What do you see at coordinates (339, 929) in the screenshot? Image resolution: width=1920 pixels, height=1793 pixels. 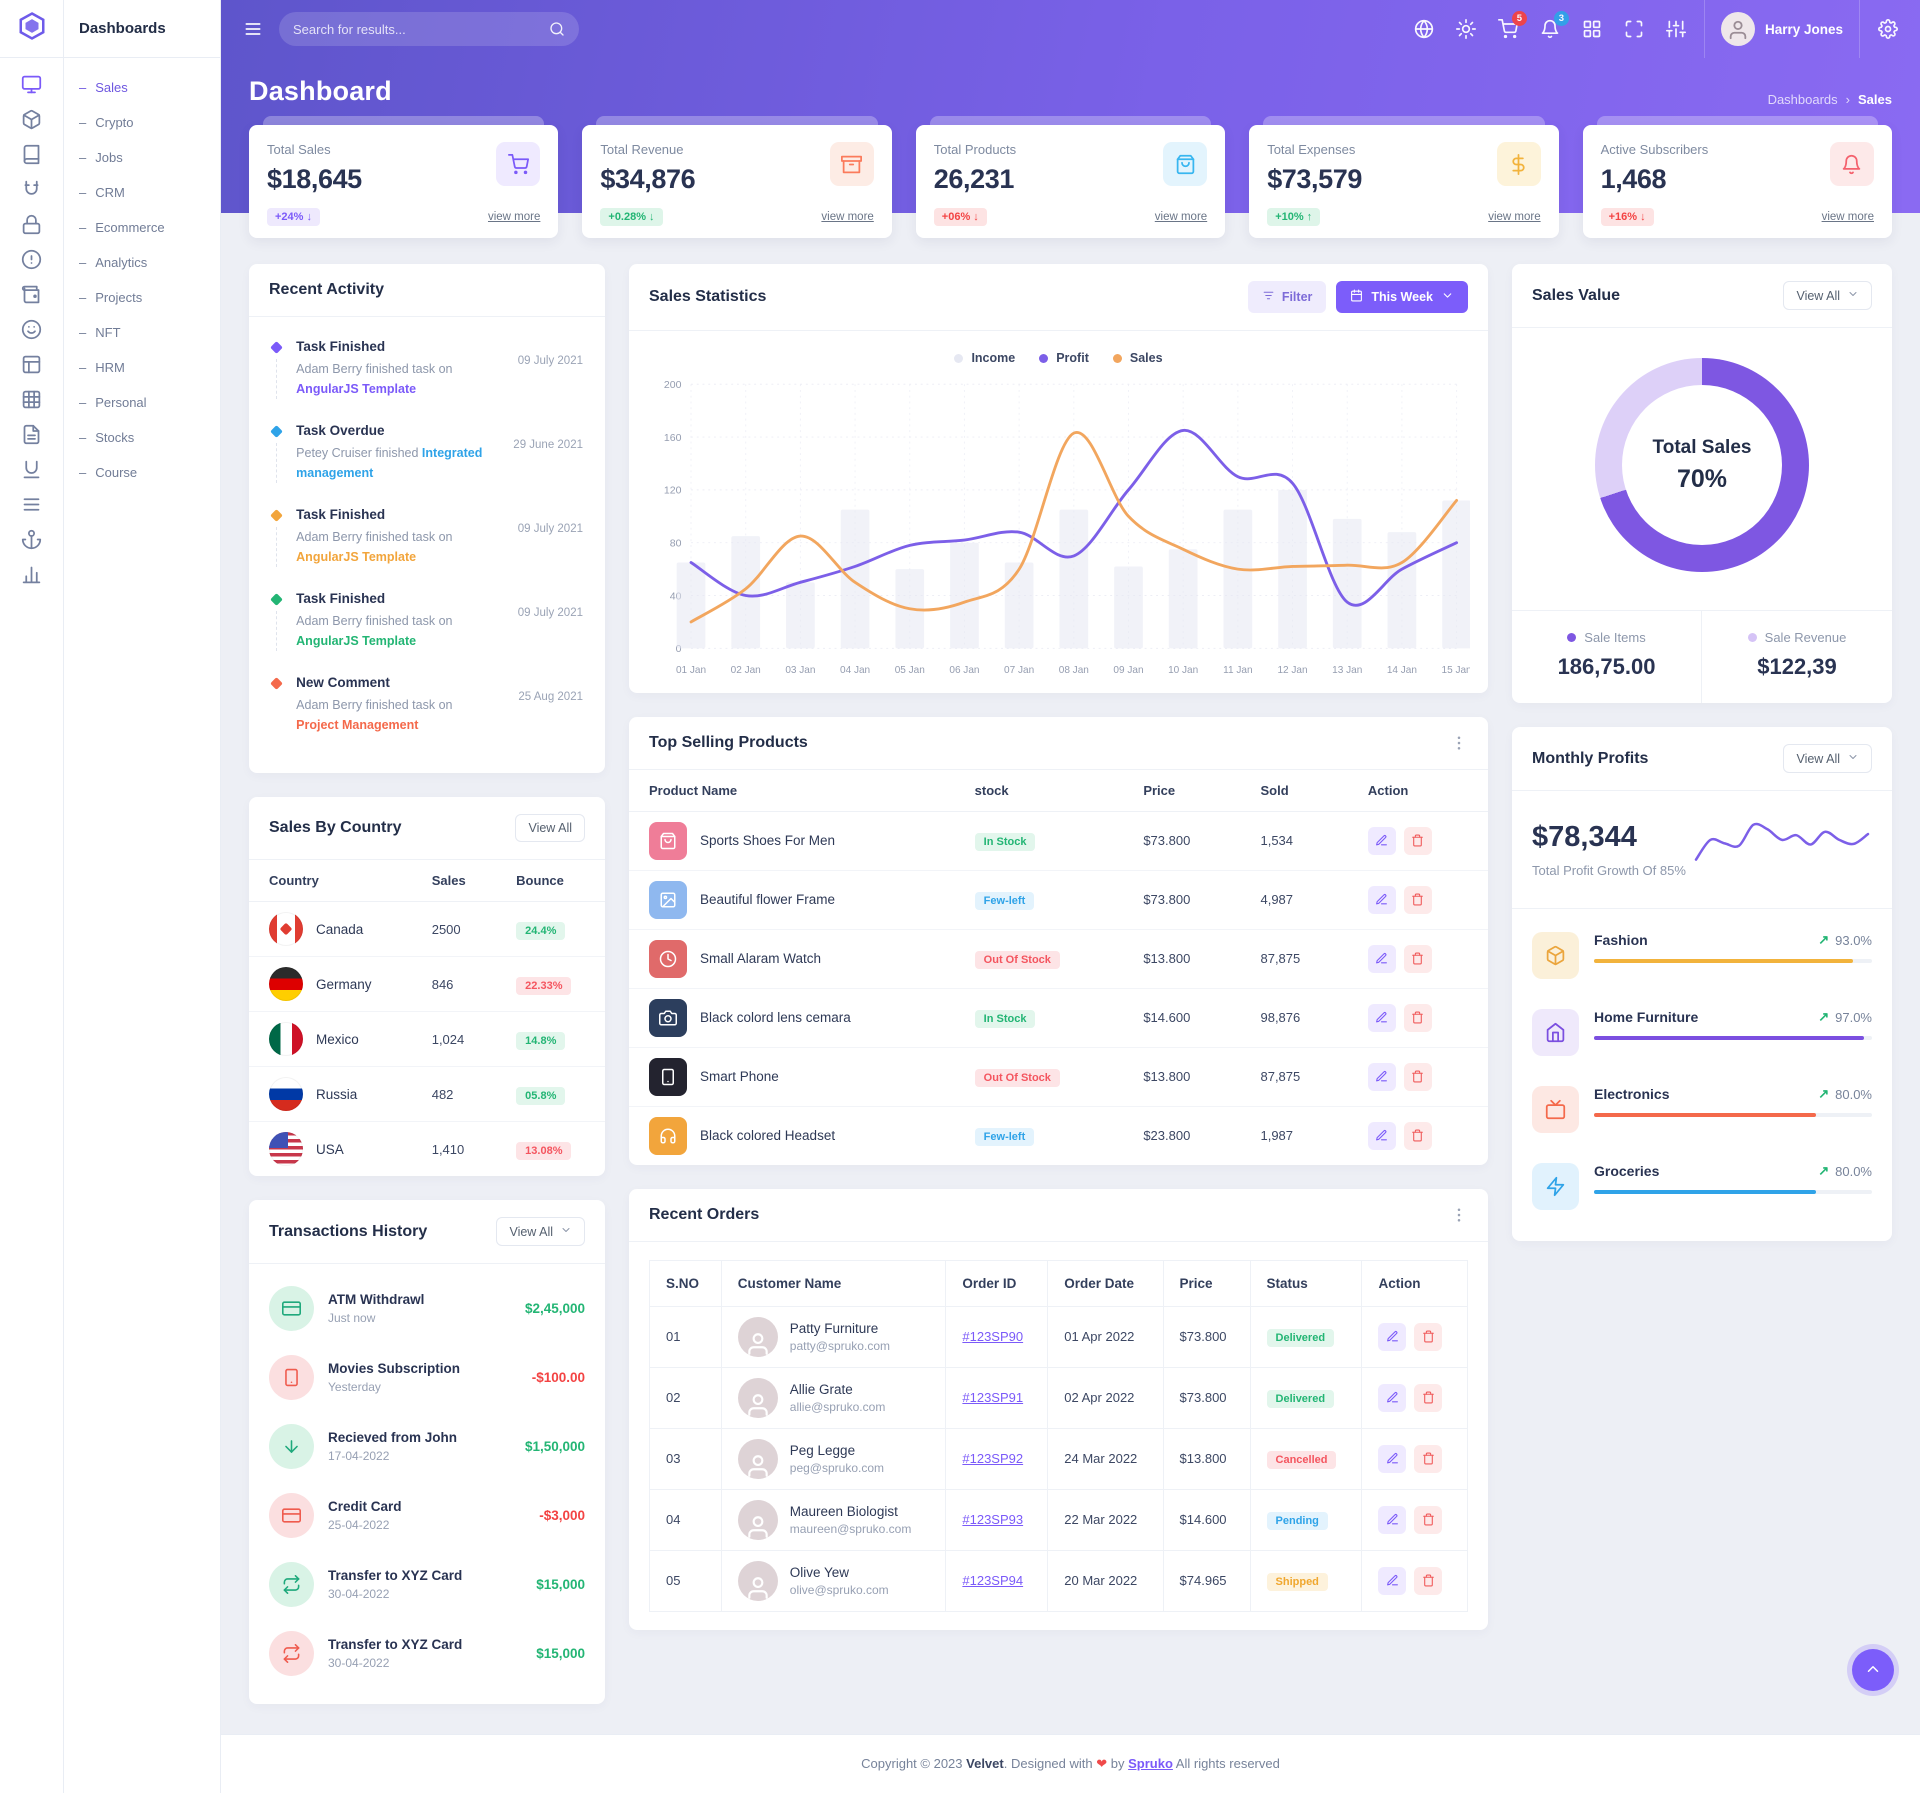 I see `country-name: Canada` at bounding box center [339, 929].